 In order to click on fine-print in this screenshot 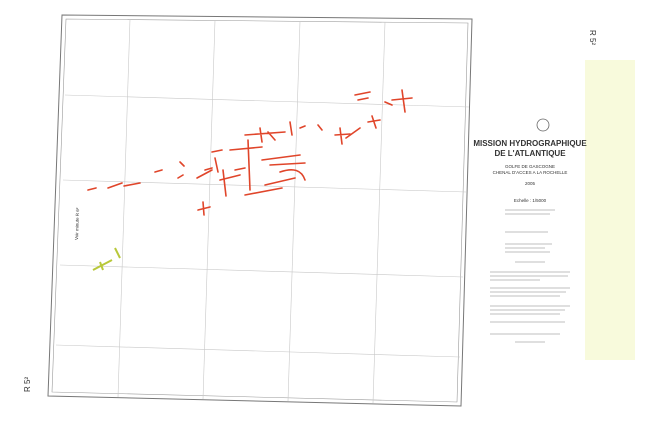, I will do `click(530, 276)`.